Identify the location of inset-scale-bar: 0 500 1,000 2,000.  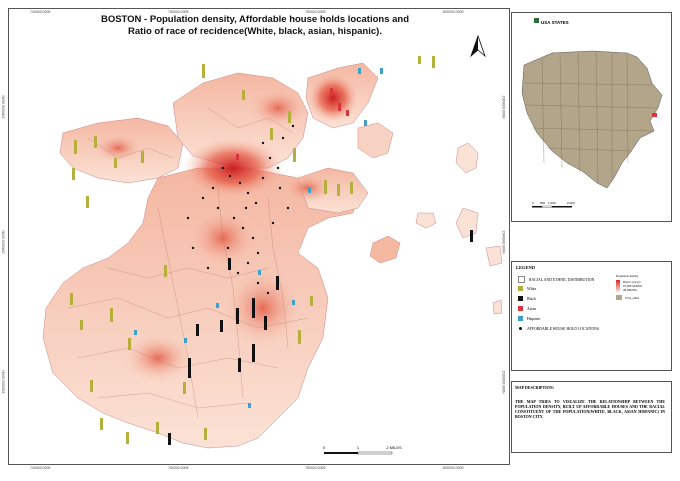
(553, 204).